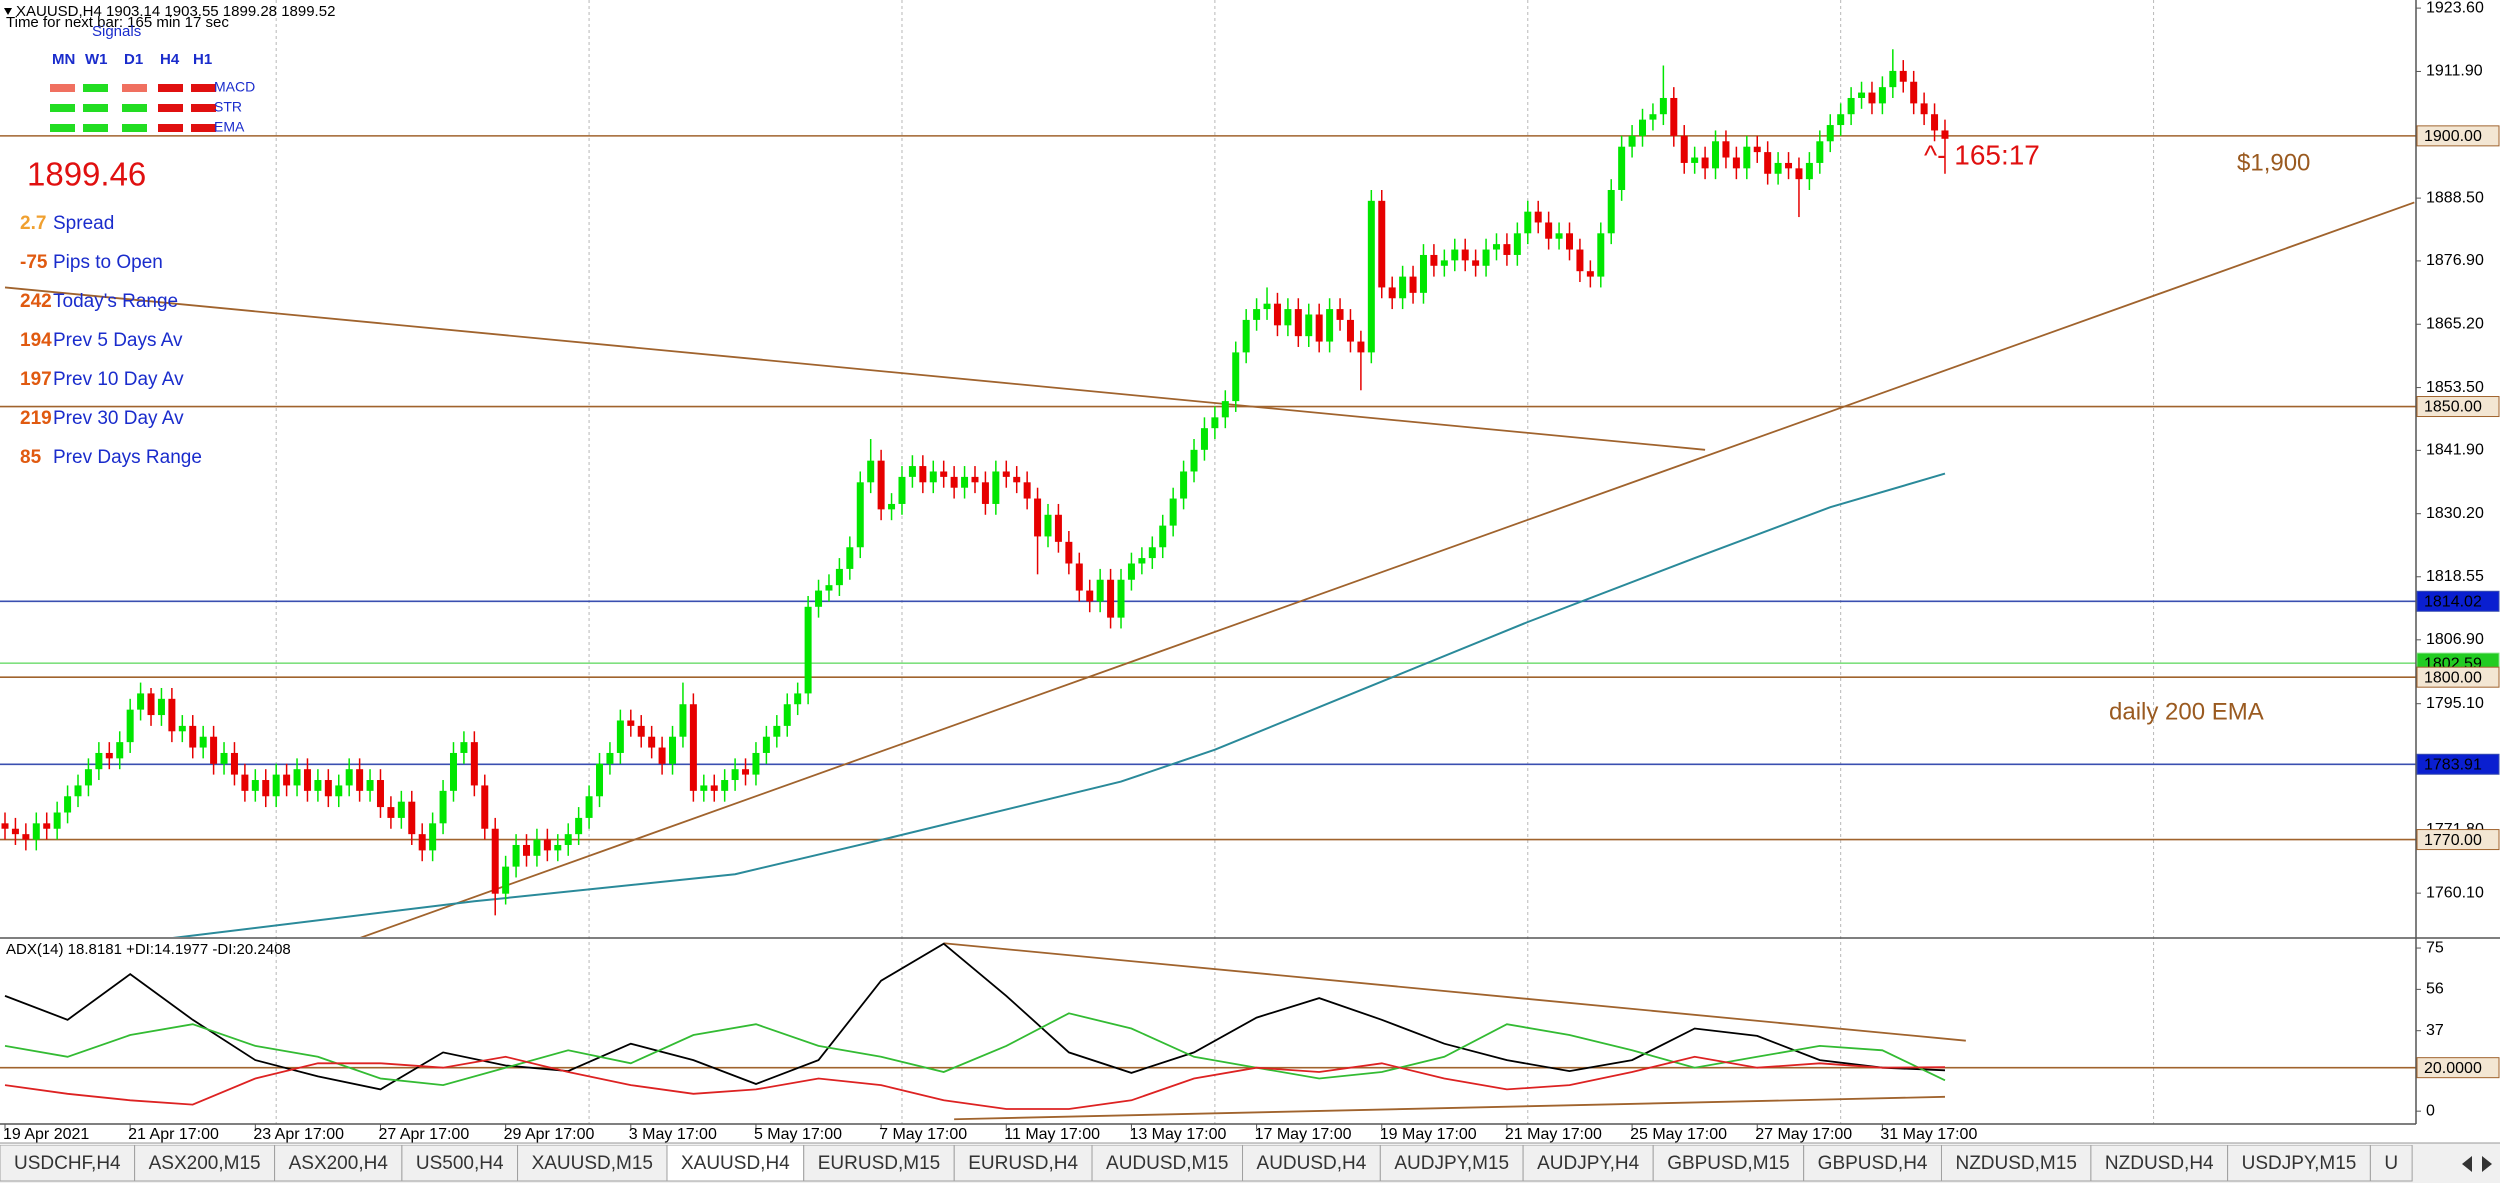  I want to click on tab-label: GBPUSD,H4, so click(1873, 1163).